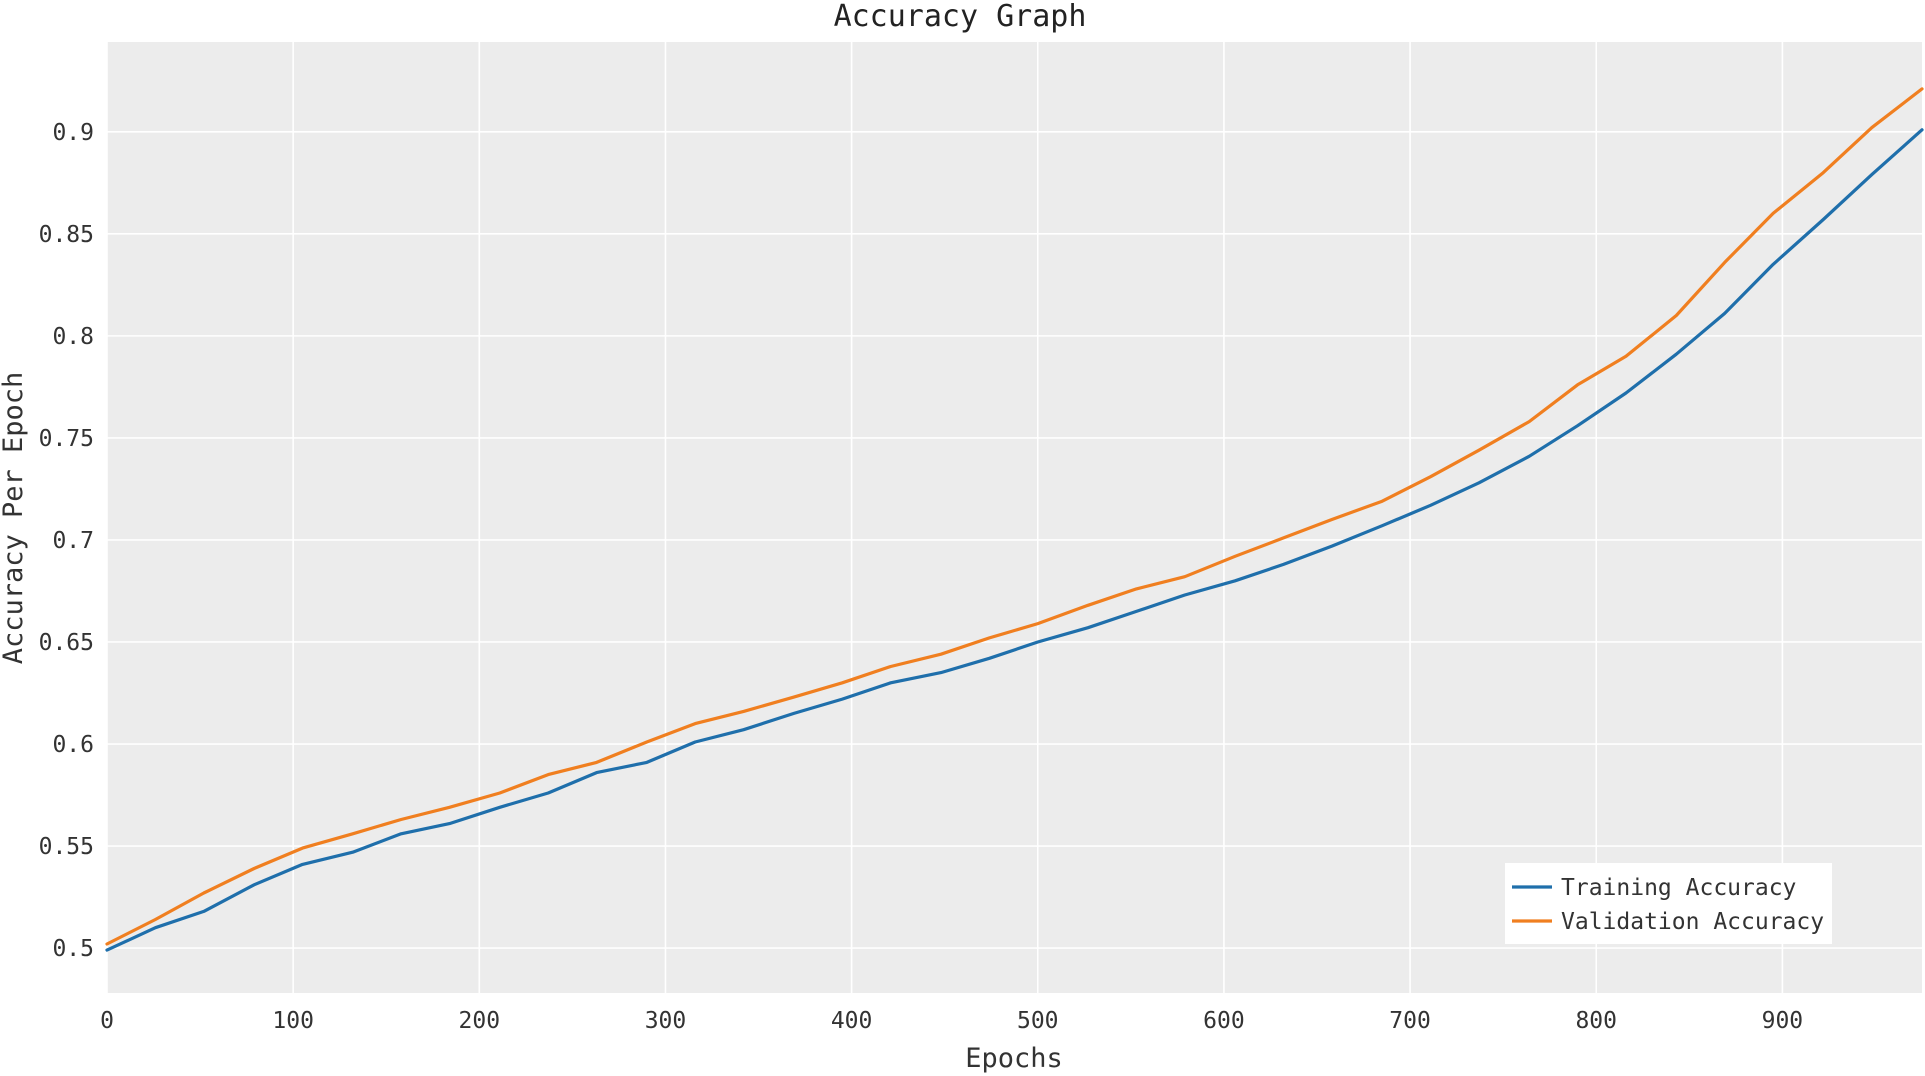  What do you see at coordinates (666, 1021) in the screenshot?
I see `x-tick-label: 300` at bounding box center [666, 1021].